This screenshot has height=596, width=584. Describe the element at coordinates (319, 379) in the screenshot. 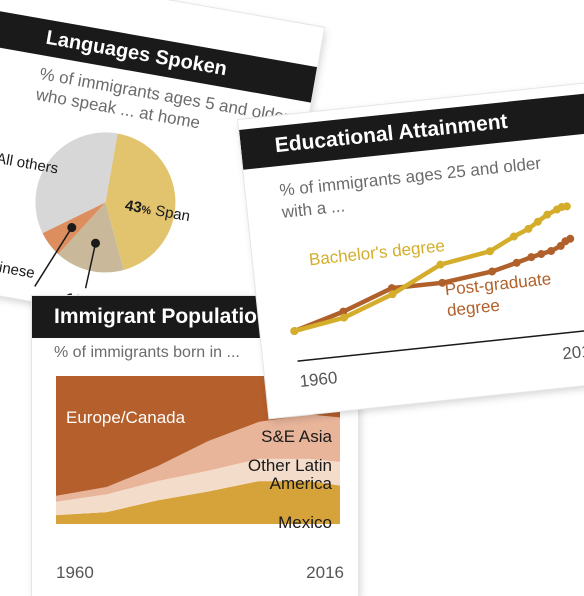

I see `line-x-label-start: 1960` at that location.